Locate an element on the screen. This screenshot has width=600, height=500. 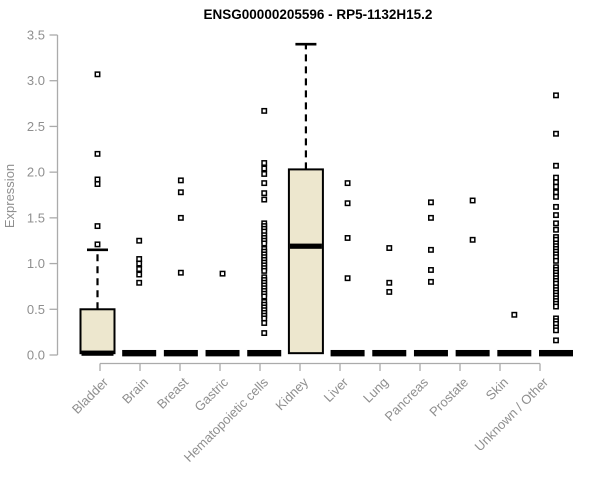
y-tick-label: 1.5 is located at coordinates (36, 217).